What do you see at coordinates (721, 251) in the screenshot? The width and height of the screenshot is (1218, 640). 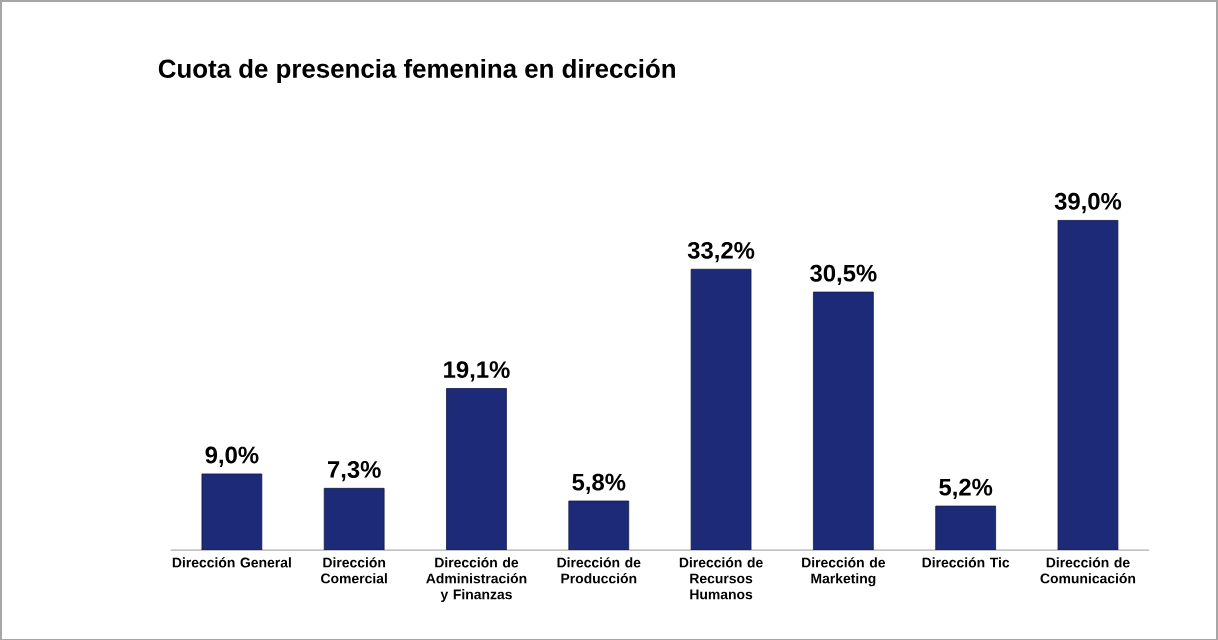 I see `data-label: 33,2%` at bounding box center [721, 251].